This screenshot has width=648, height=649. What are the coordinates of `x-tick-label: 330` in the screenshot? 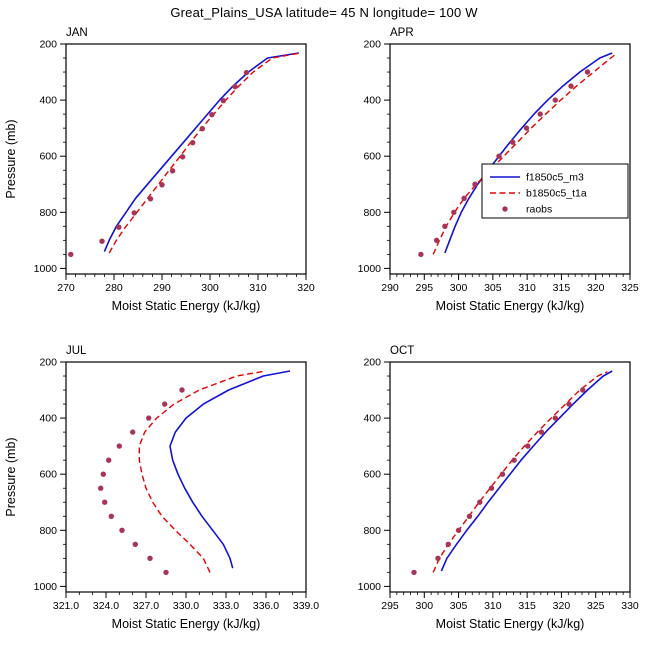 It's located at (630, 606).